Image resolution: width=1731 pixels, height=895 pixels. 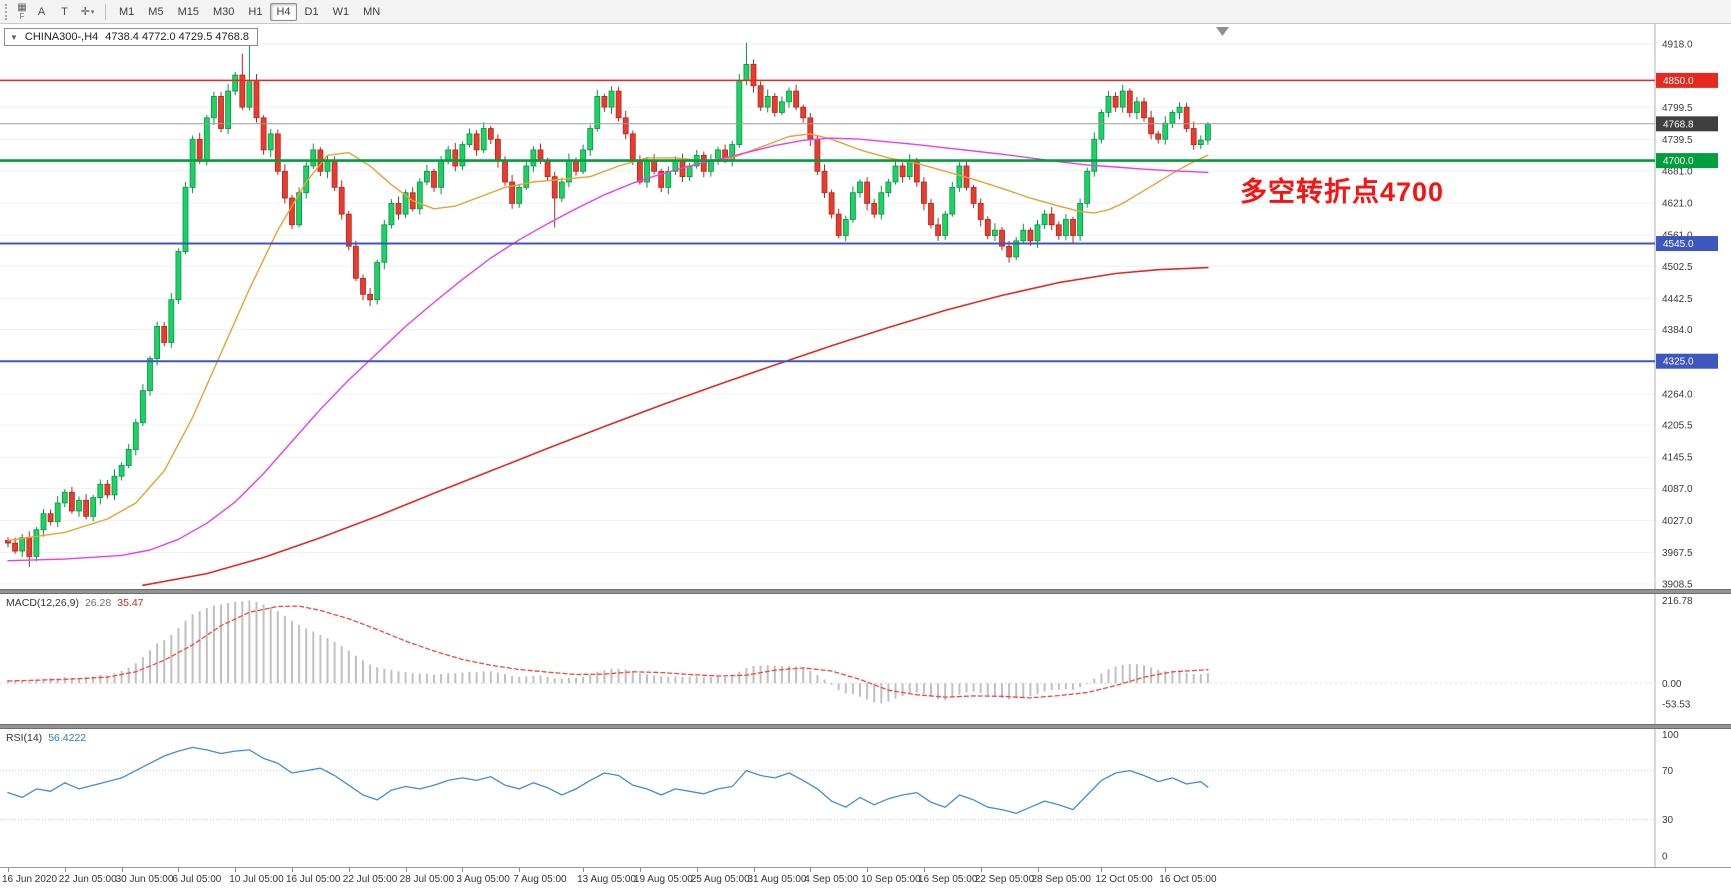 I want to click on time-tick-label: 13 Aug 05:00, so click(x=607, y=879).